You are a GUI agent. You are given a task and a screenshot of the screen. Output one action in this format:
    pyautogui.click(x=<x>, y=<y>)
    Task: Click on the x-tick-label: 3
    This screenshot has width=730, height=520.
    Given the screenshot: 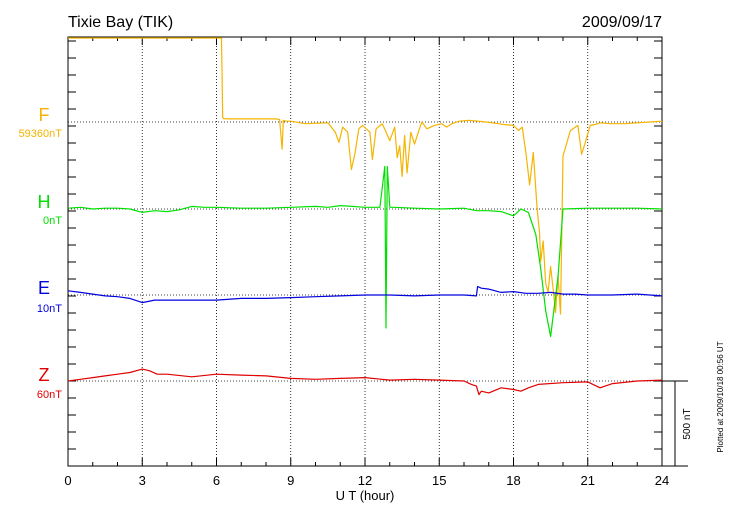 What is the action you would take?
    pyautogui.click(x=142, y=480)
    